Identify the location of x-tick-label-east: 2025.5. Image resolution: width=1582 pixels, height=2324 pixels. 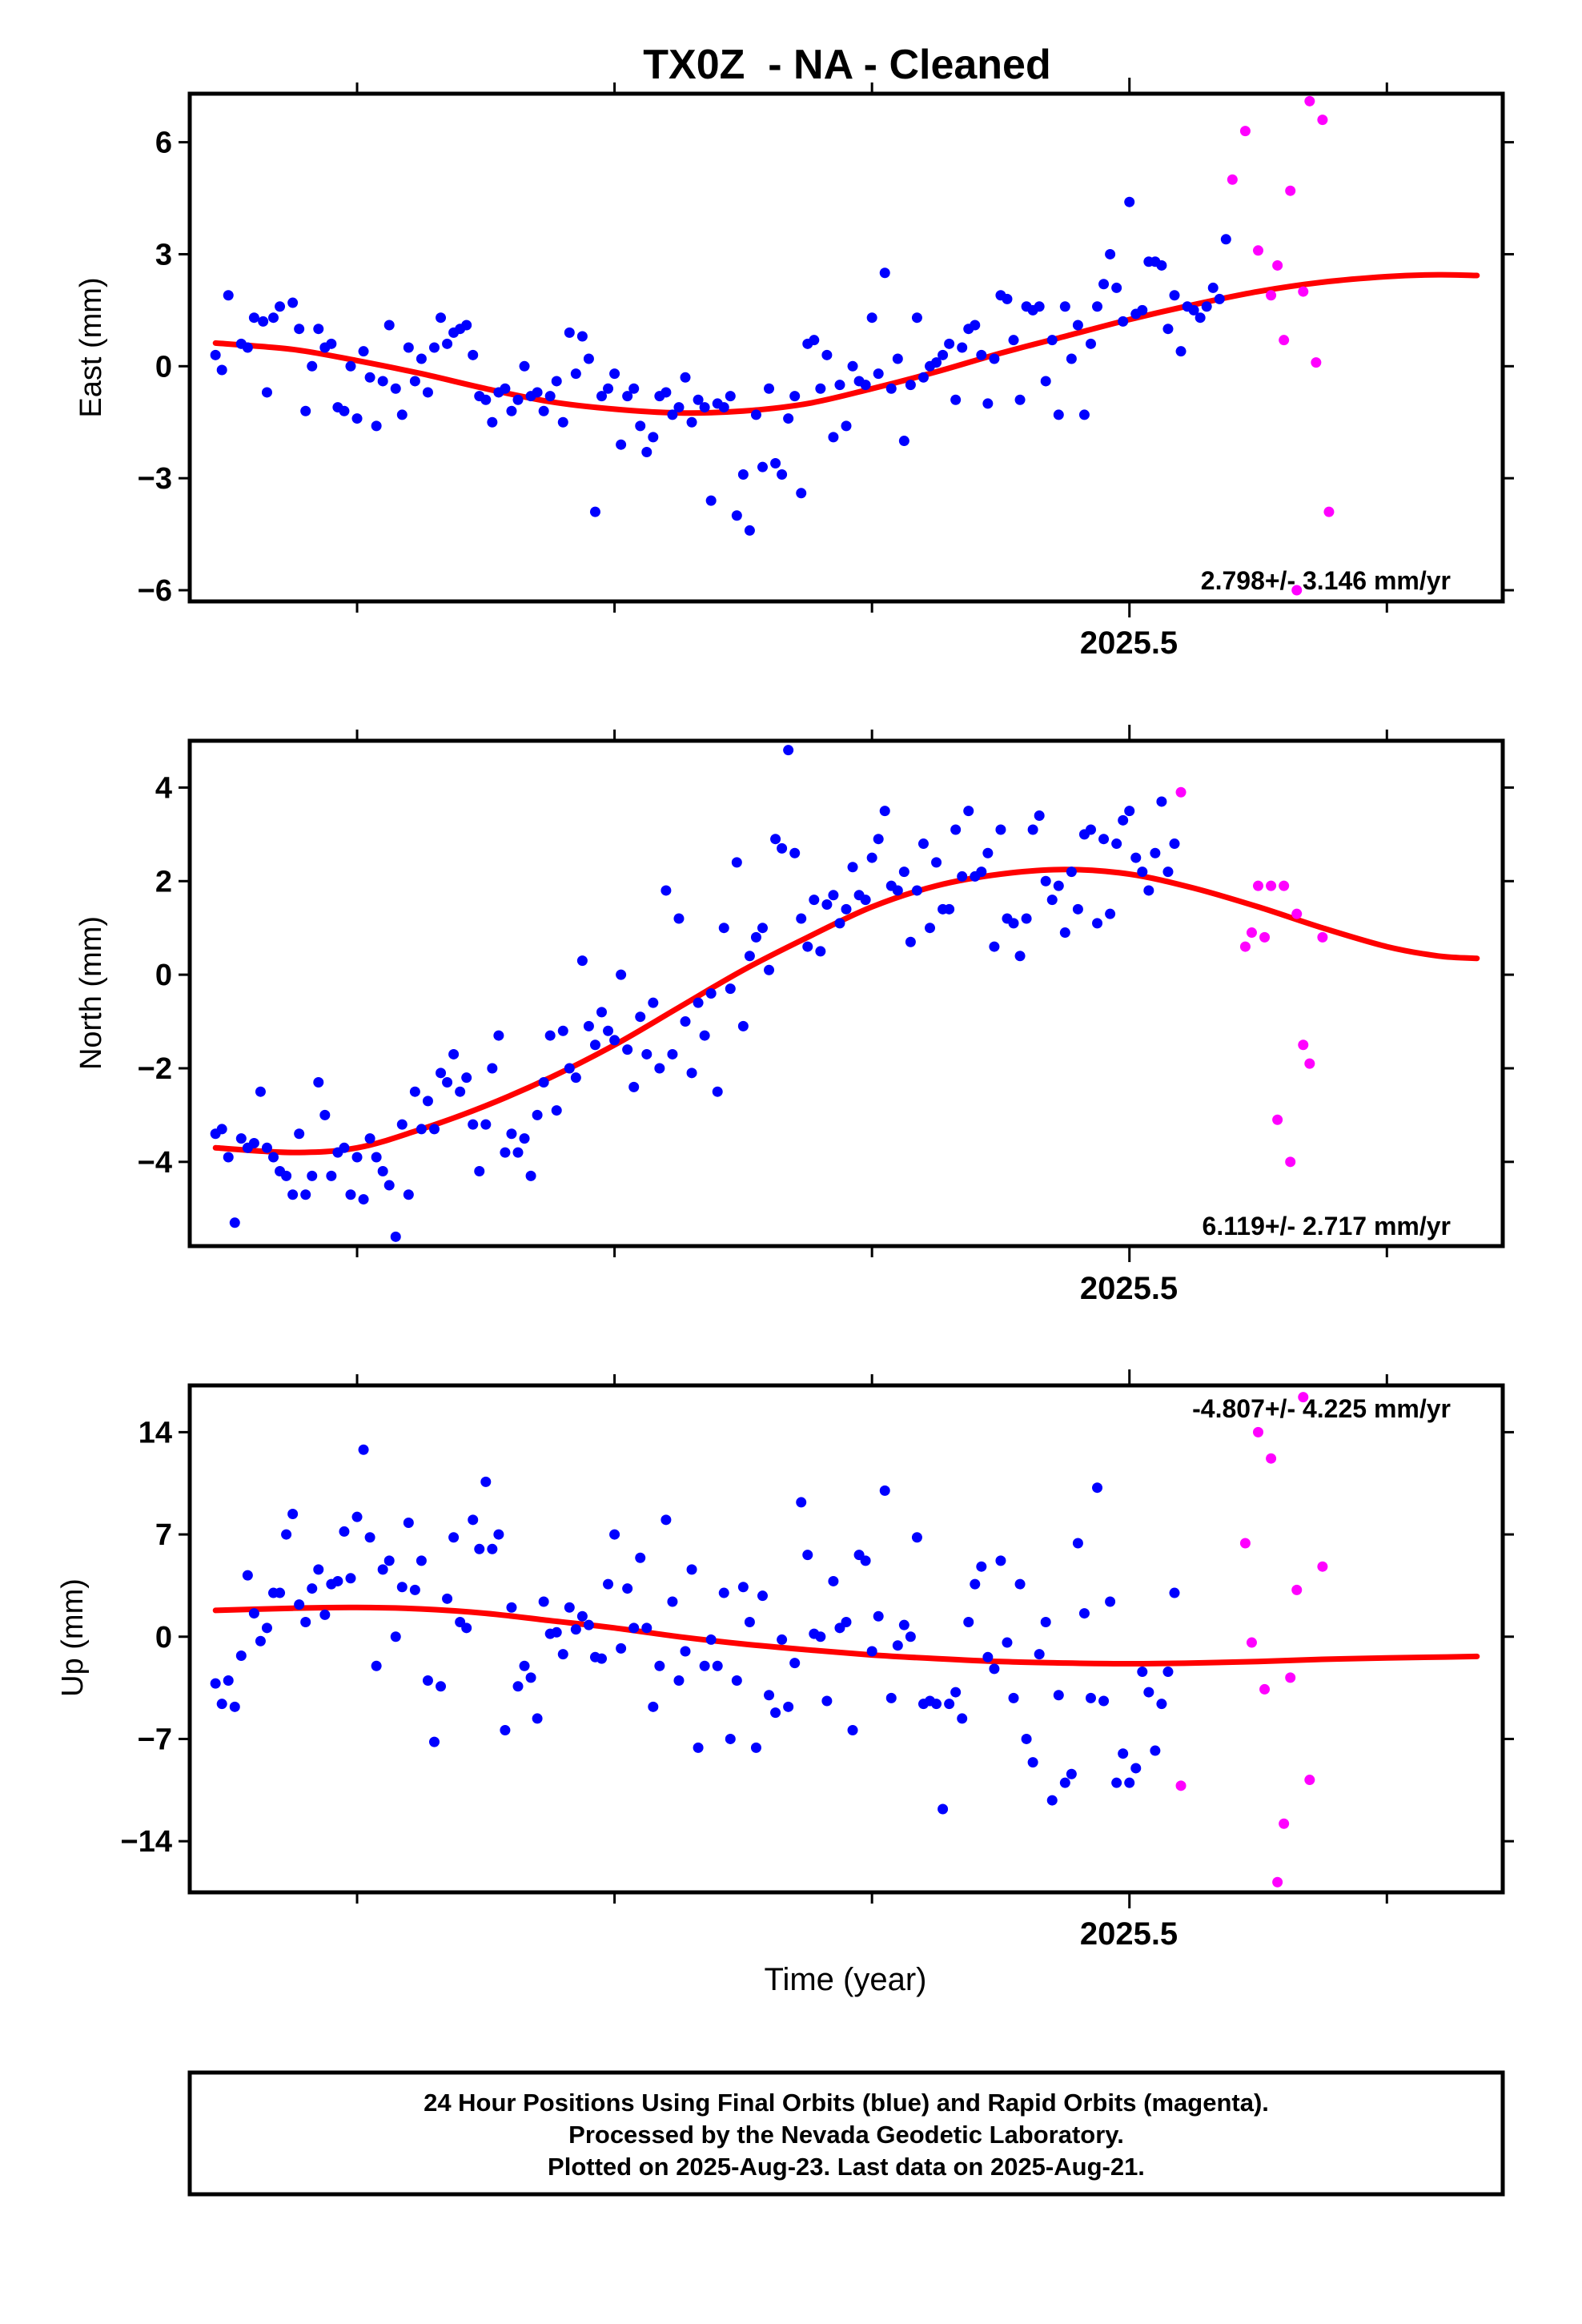
(1129, 643).